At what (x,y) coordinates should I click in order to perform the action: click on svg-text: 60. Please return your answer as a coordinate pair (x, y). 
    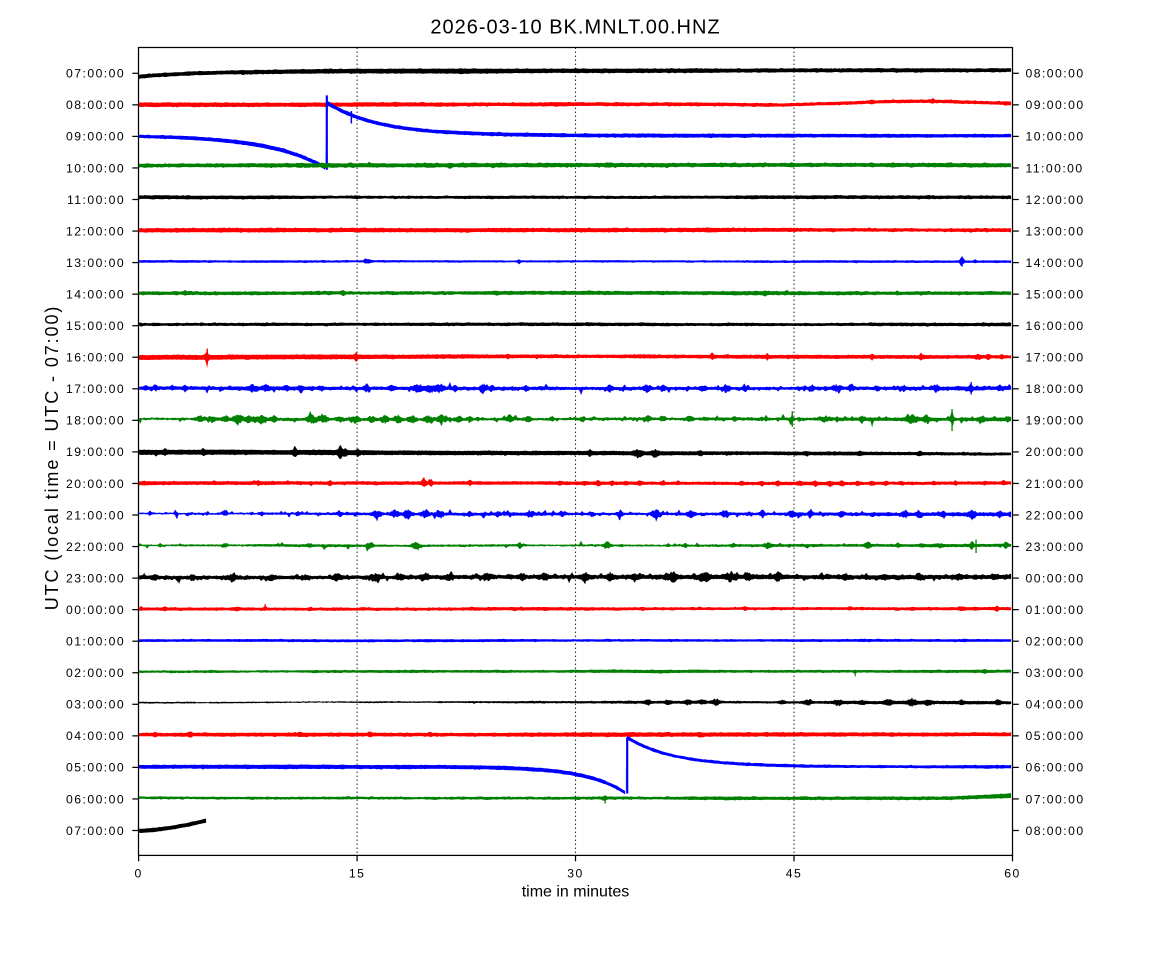
    Looking at the image, I should click on (1012, 874).